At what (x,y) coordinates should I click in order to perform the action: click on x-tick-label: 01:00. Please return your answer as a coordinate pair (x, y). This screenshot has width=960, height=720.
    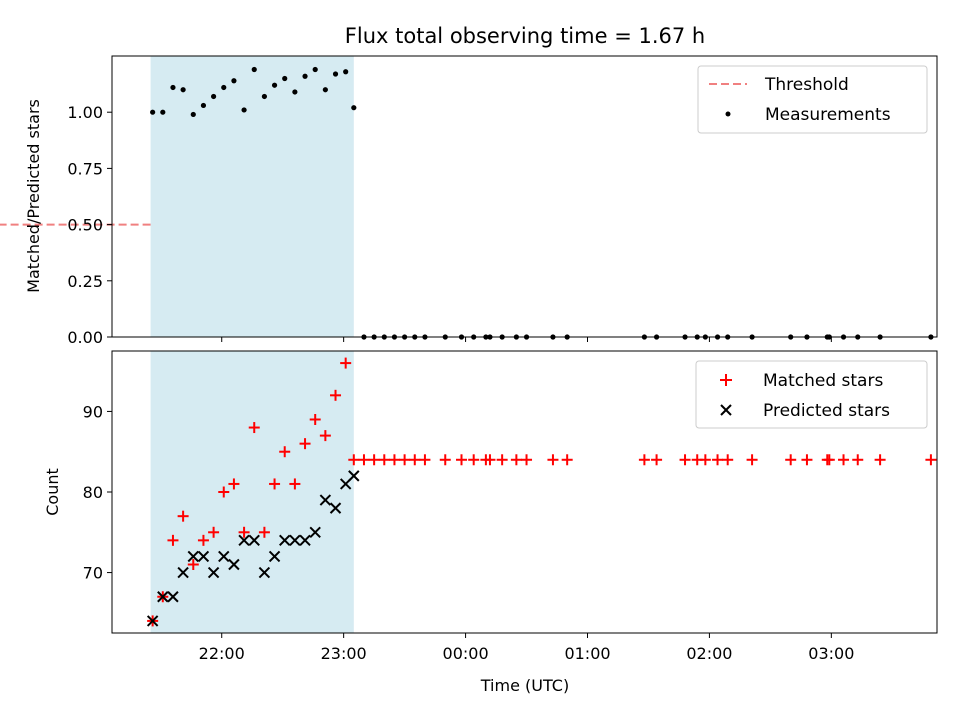
    Looking at the image, I should click on (587, 653).